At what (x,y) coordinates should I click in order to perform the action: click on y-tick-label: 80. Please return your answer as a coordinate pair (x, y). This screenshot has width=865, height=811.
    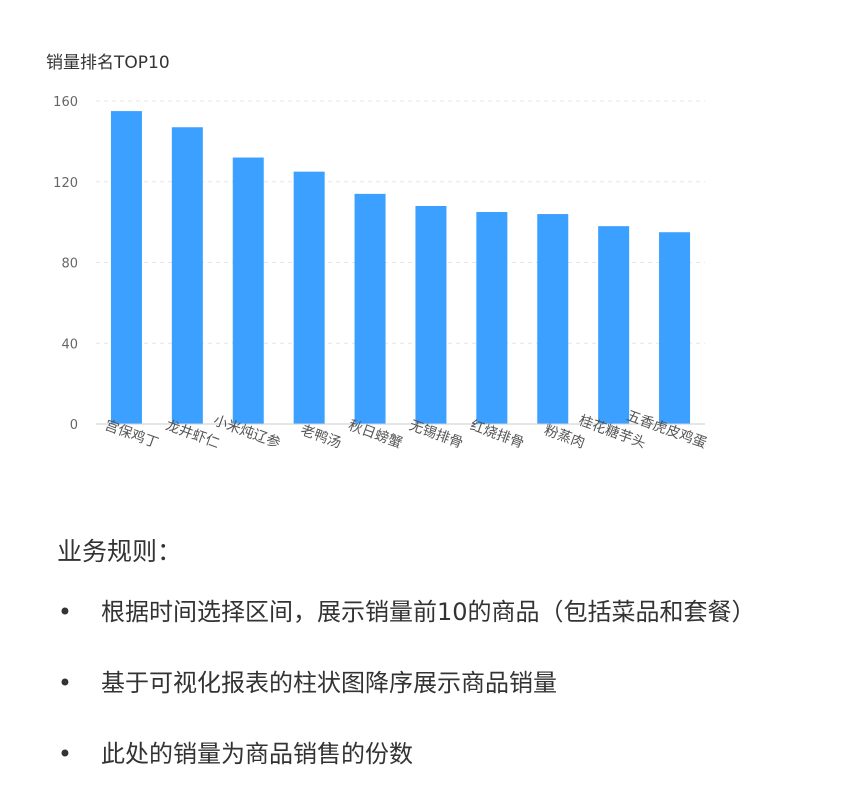
    Looking at the image, I should click on (69, 264).